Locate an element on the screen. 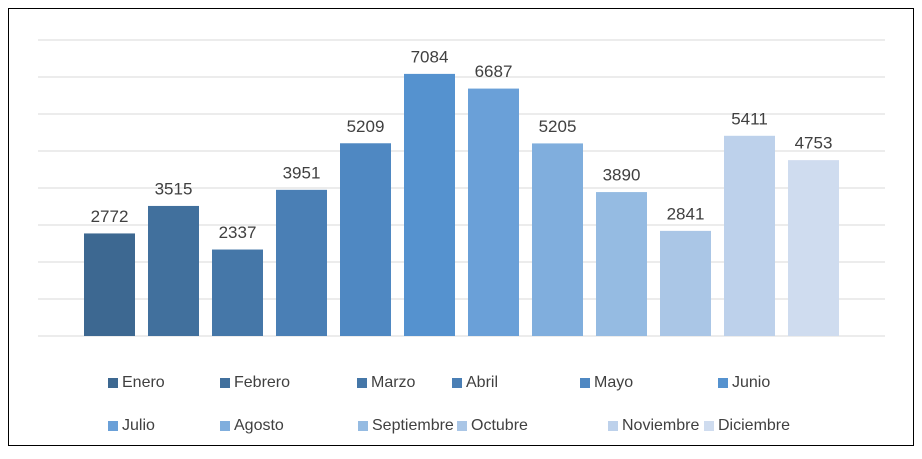  data-label: 2337 is located at coordinates (238, 232).